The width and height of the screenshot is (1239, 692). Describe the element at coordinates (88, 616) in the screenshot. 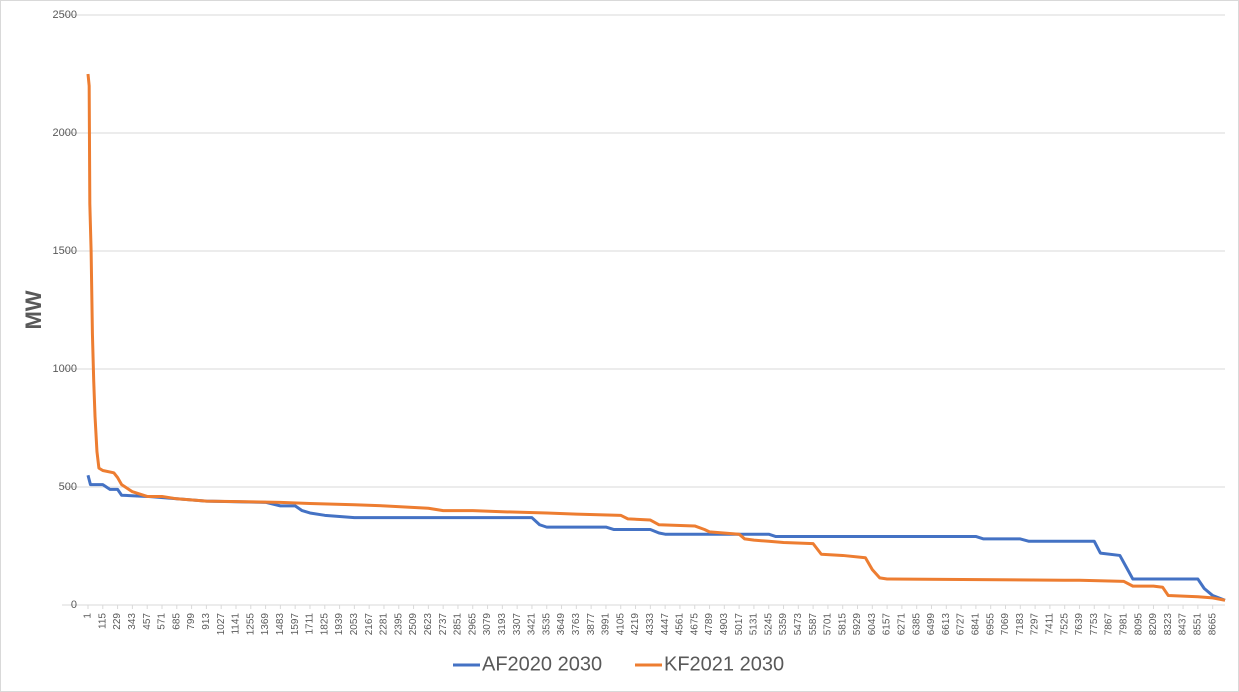

I see `x-tick-label: 1` at that location.